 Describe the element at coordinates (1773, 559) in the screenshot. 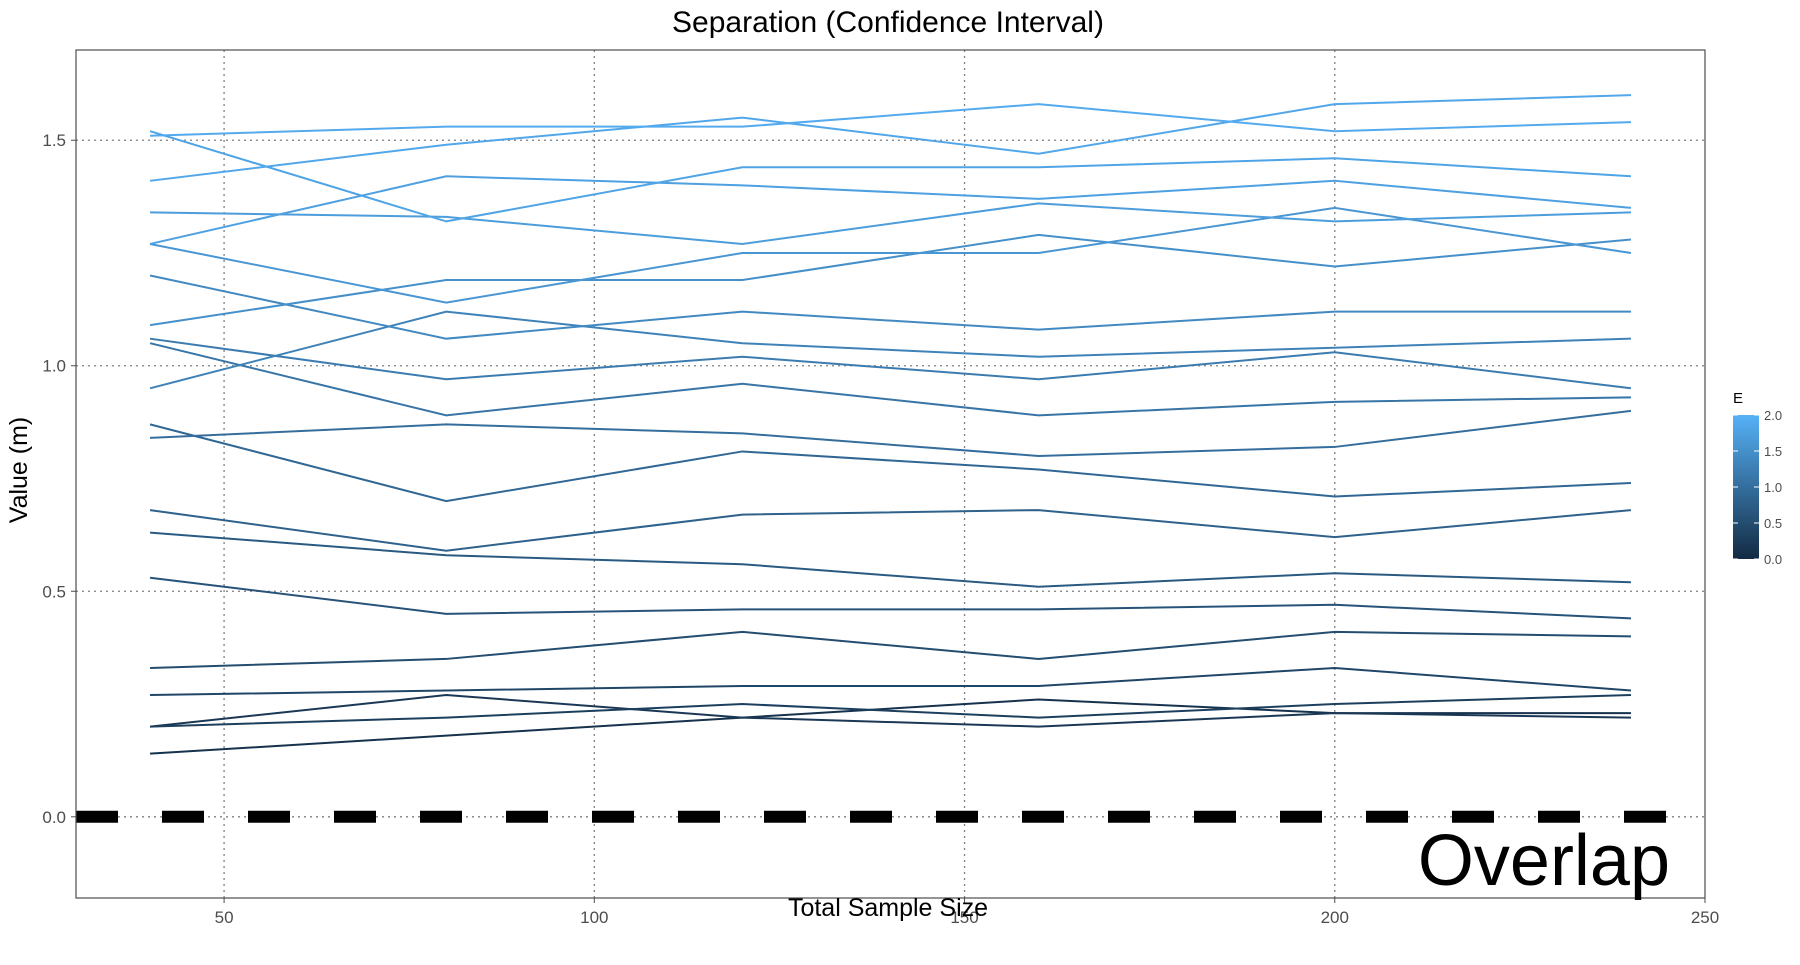

I see `colorbar-tick-label: 0.0` at that location.